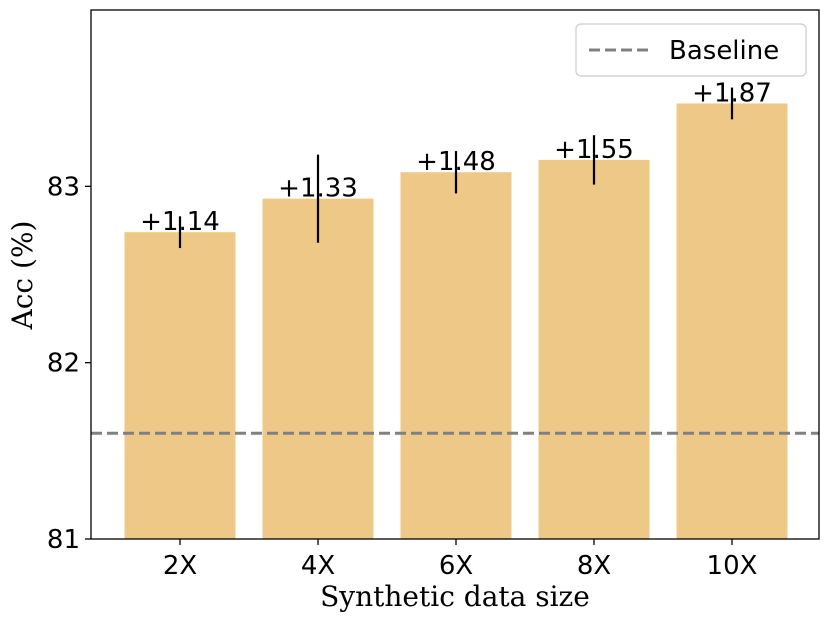  Describe the element at coordinates (594, 349) in the screenshot. I see `bar-8x` at that location.